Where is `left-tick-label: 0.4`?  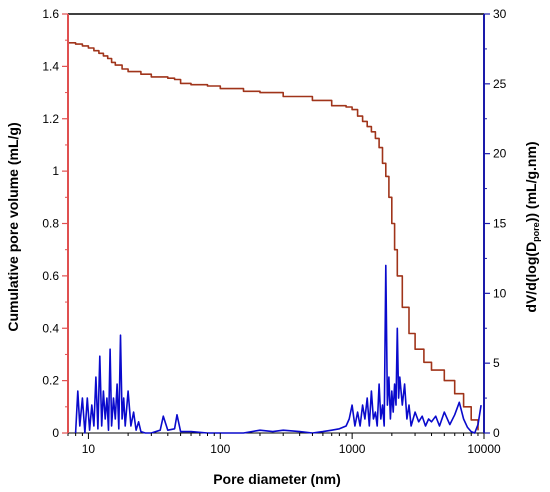 left-tick-label: 0.4 is located at coordinates (50, 328).